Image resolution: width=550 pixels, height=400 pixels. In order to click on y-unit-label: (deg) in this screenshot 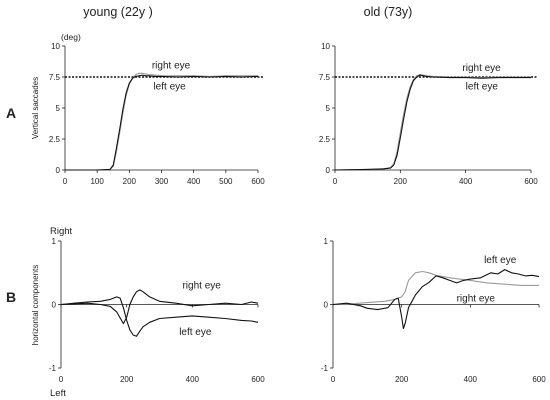, I will do `click(71, 37)`.